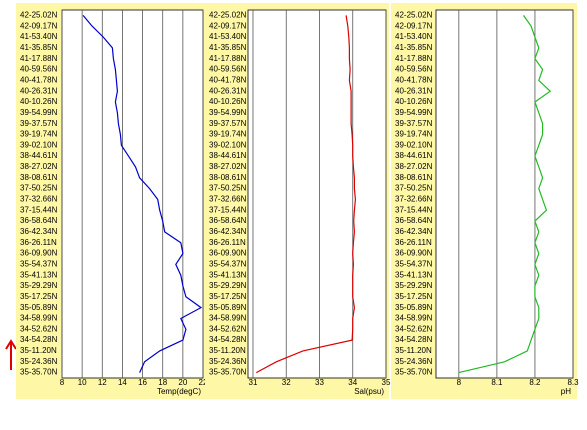 Image resolution: width=587 pixels, height=430 pixels. I want to click on x-tick-label: 32, so click(286, 382).